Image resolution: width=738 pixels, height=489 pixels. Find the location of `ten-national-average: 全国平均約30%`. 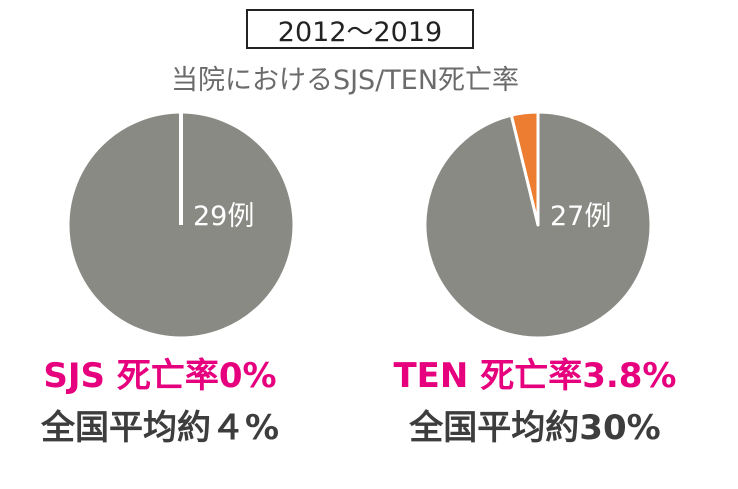

ten-national-average: 全国平均約30% is located at coordinates (535, 428).